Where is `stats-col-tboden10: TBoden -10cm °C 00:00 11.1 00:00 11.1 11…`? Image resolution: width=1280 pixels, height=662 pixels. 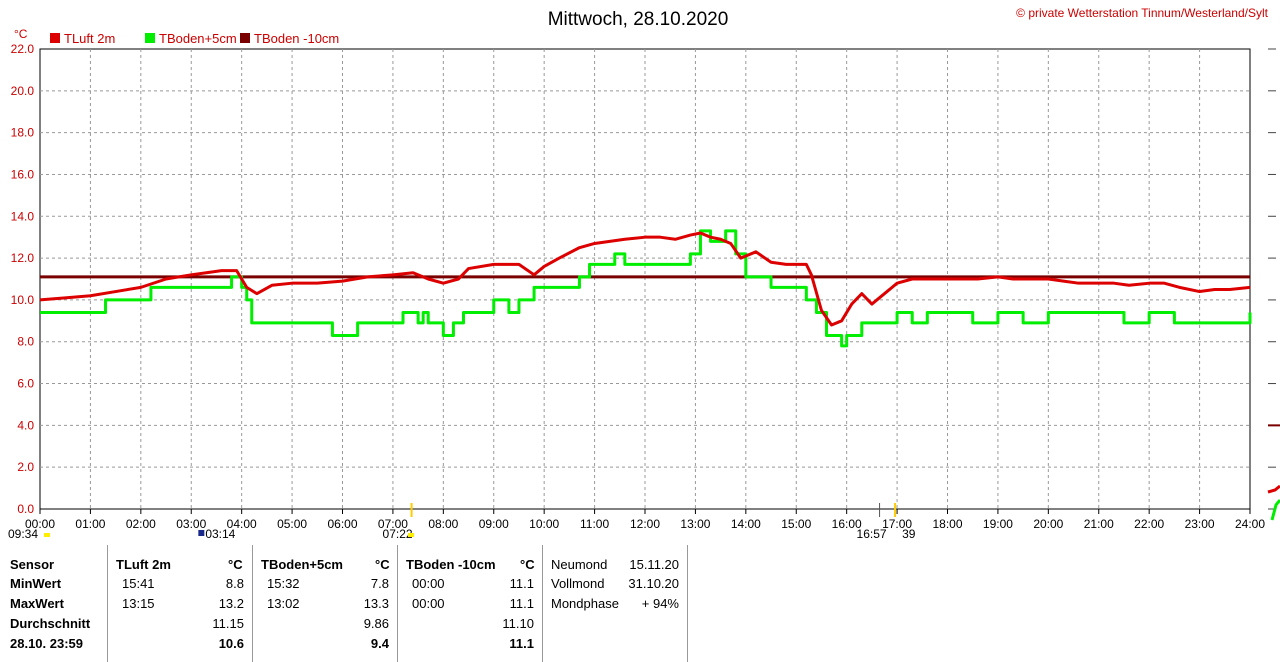
stats-col-tboden10: TBoden -10cm °C 00:00 11.1 00:00 11.1 11… is located at coordinates (470, 603).